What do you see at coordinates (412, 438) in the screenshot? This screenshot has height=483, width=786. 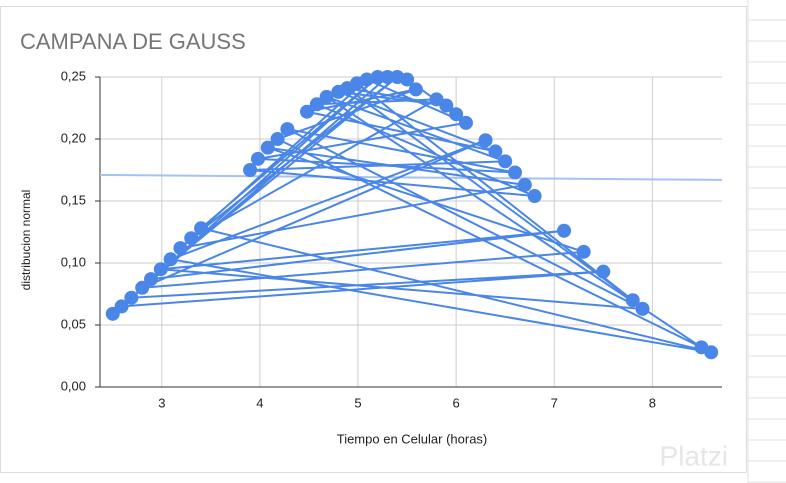 I see `x-axis-label: Tiempo en Celular (horas)` at bounding box center [412, 438].